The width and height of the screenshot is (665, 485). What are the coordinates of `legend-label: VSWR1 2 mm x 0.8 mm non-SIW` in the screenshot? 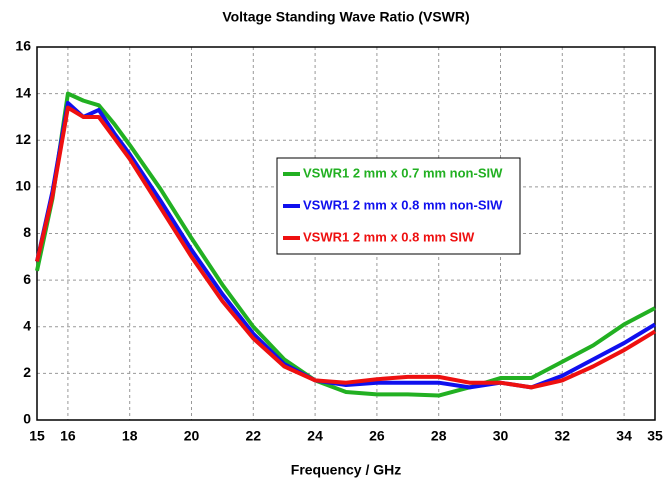 It's located at (403, 204).